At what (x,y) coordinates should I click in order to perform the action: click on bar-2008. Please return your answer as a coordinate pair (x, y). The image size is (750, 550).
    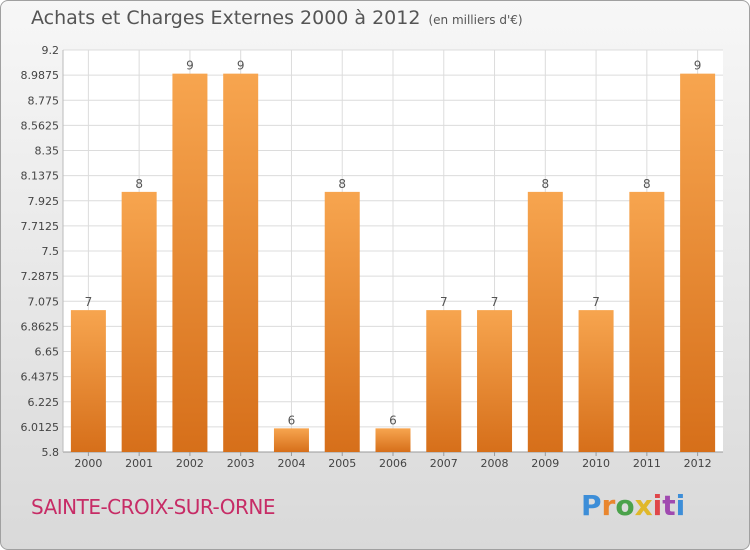
    Looking at the image, I should click on (495, 381).